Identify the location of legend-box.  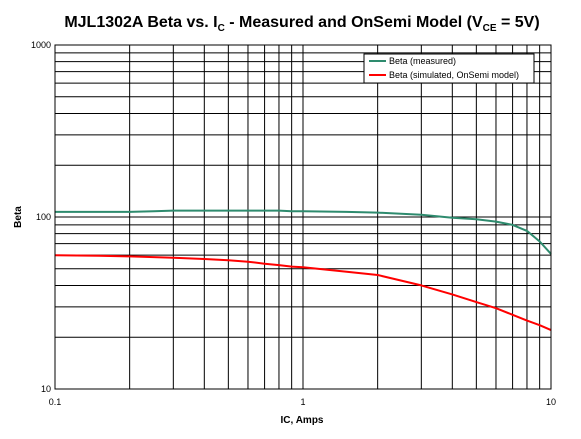
(449, 68).